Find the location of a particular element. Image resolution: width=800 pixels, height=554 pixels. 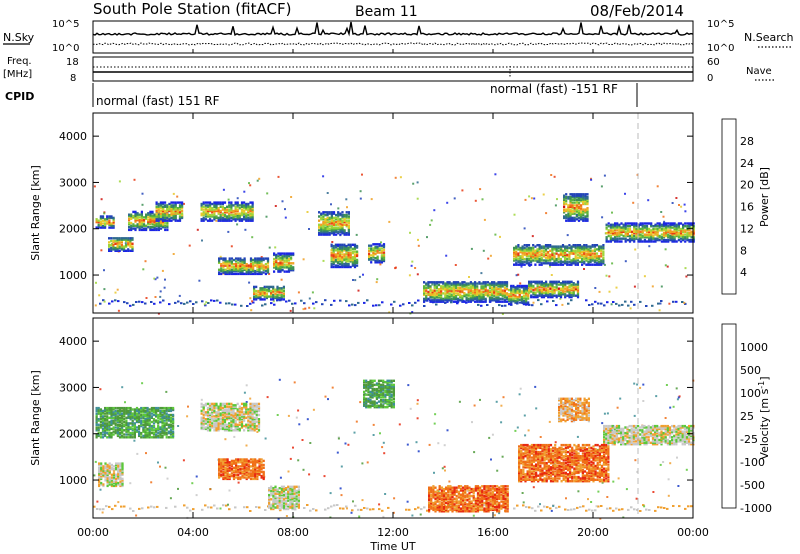

velocity-ground-scatter-pixel is located at coordinates (415, 509).